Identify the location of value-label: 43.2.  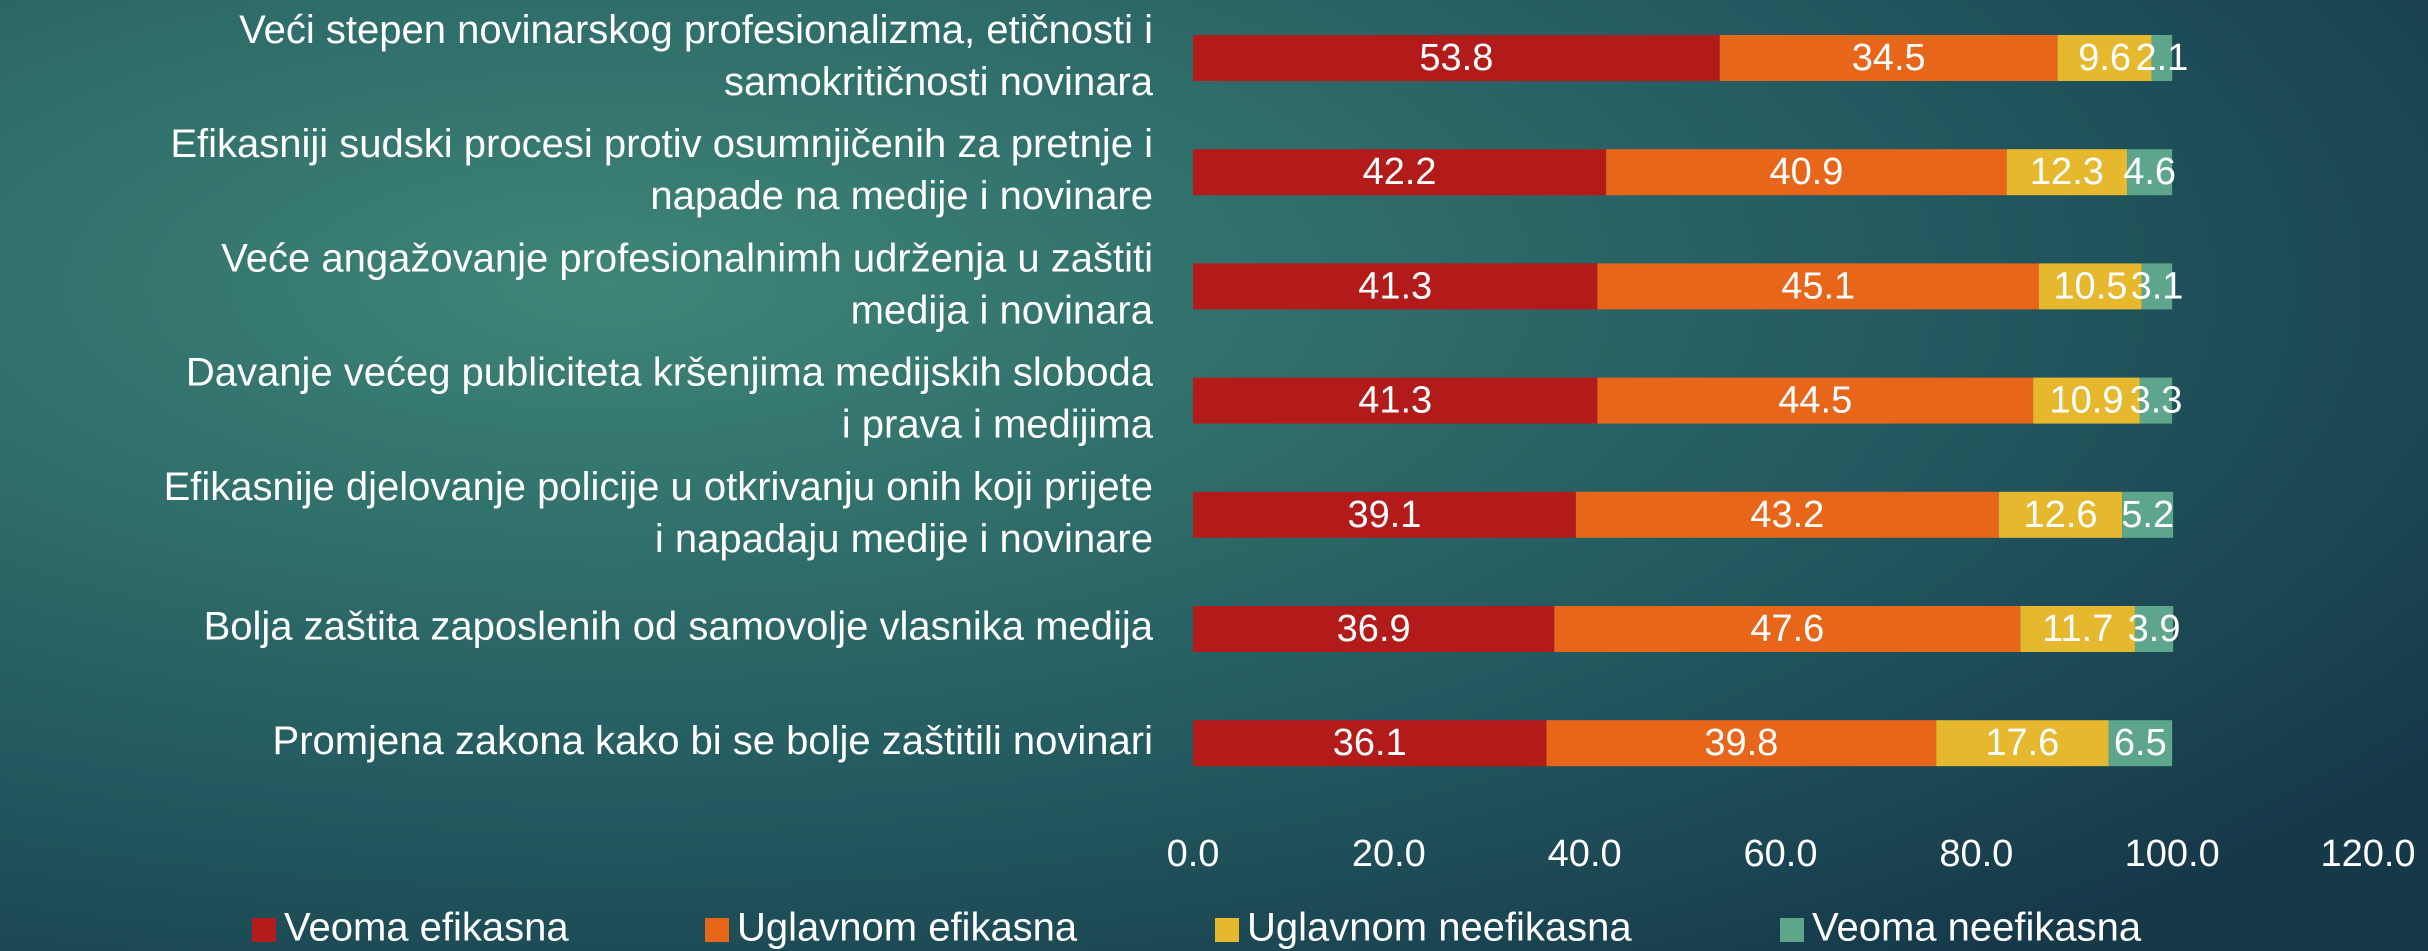
(1787, 515).